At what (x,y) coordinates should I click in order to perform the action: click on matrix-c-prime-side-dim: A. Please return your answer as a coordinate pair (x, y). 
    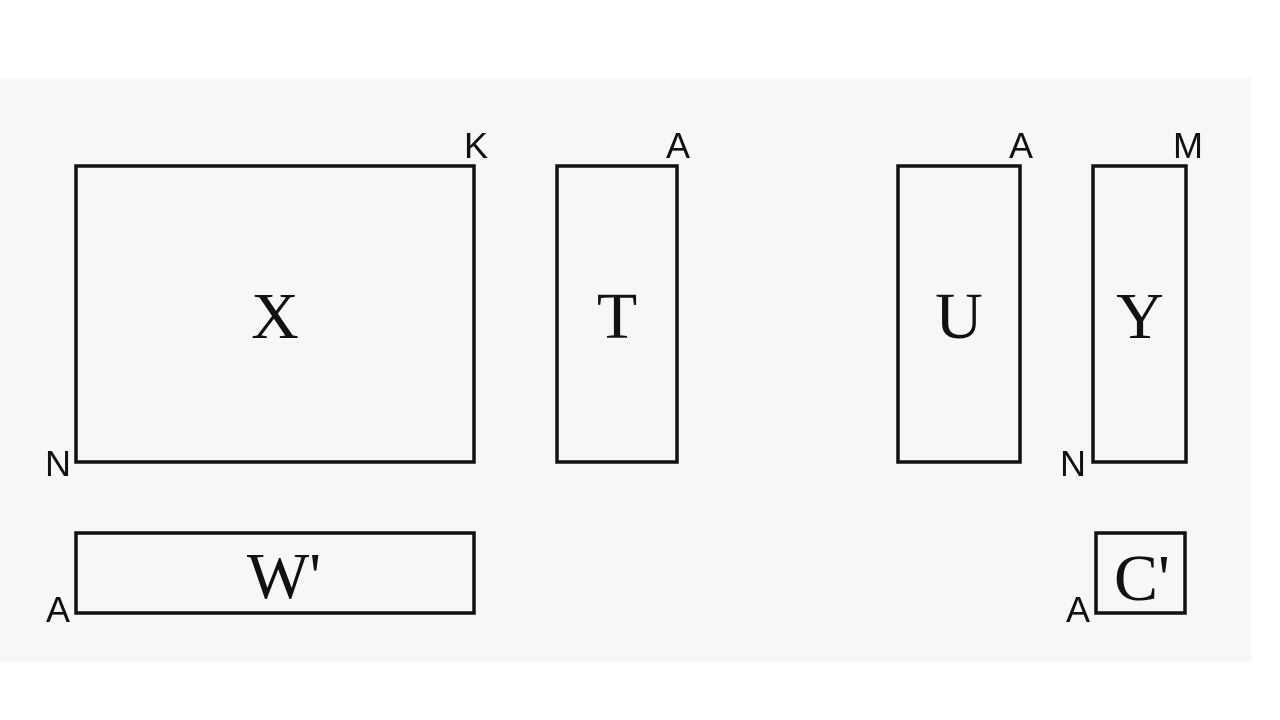
    Looking at the image, I should click on (1078, 609).